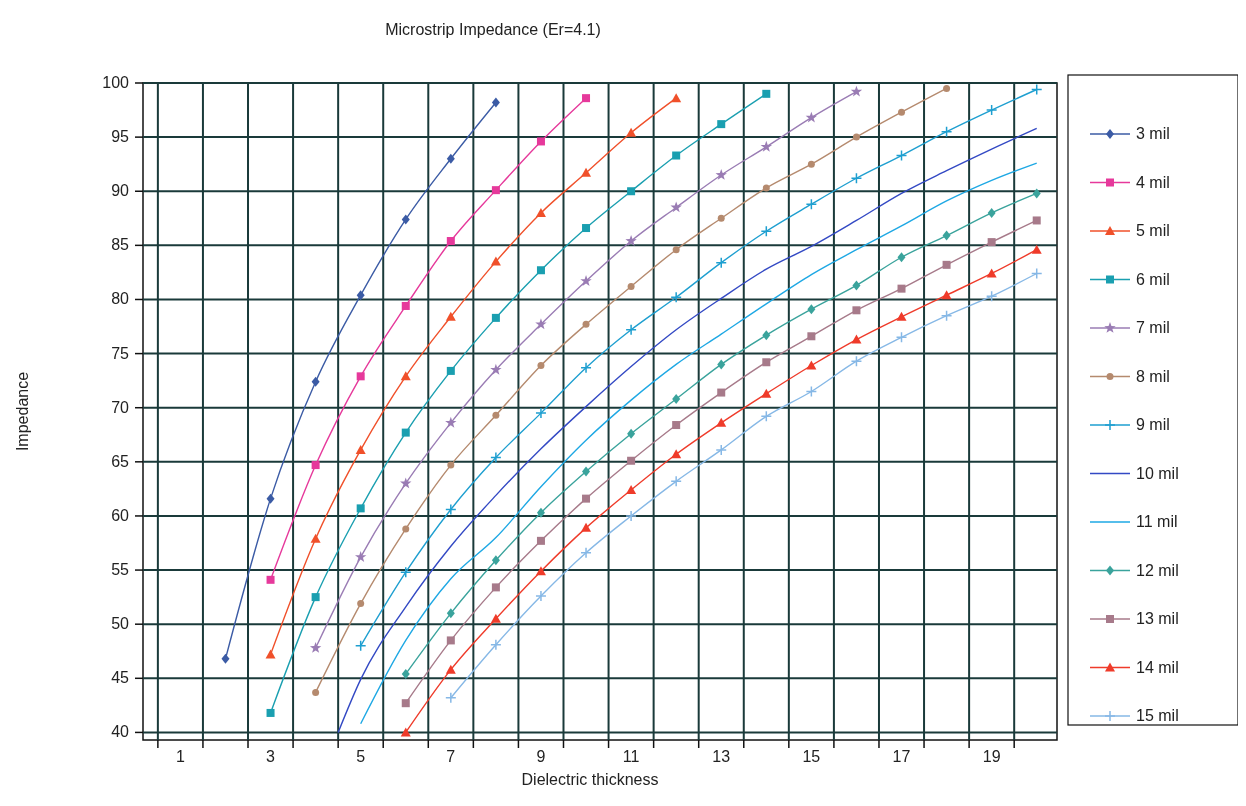 The image size is (1246, 806). I want to click on y-tick-label: 60, so click(120, 515).